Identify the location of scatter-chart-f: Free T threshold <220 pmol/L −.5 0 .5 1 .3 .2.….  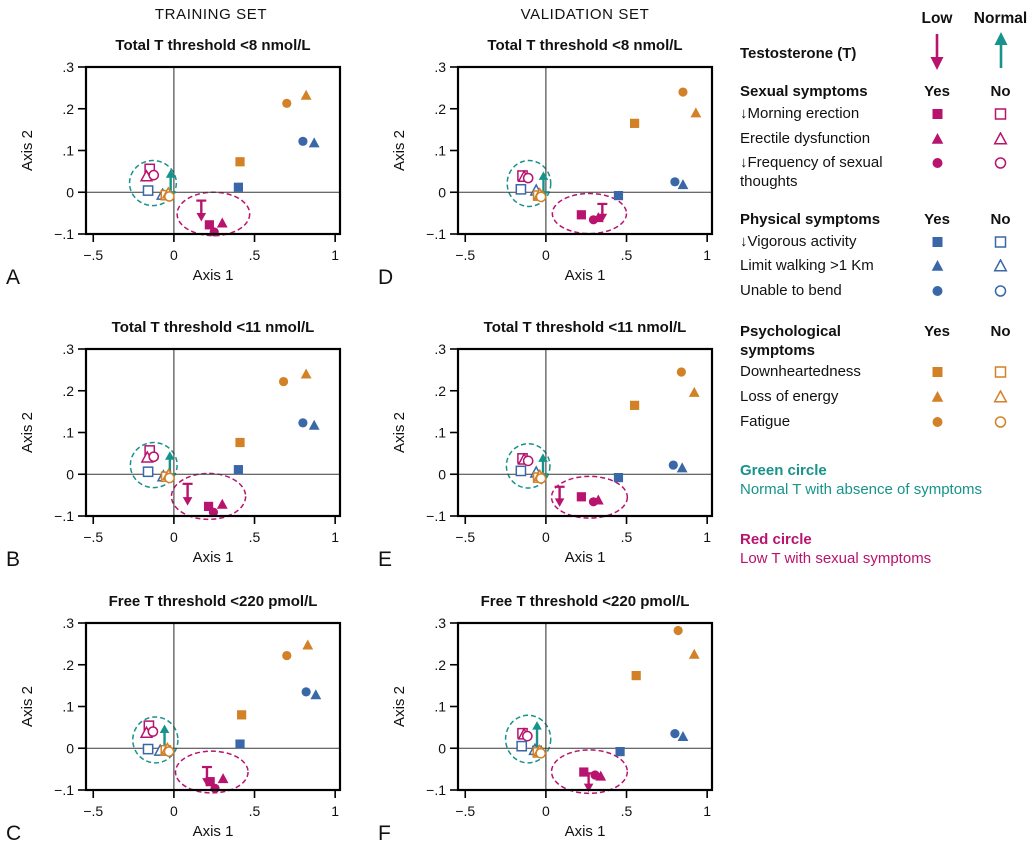
(546, 719).